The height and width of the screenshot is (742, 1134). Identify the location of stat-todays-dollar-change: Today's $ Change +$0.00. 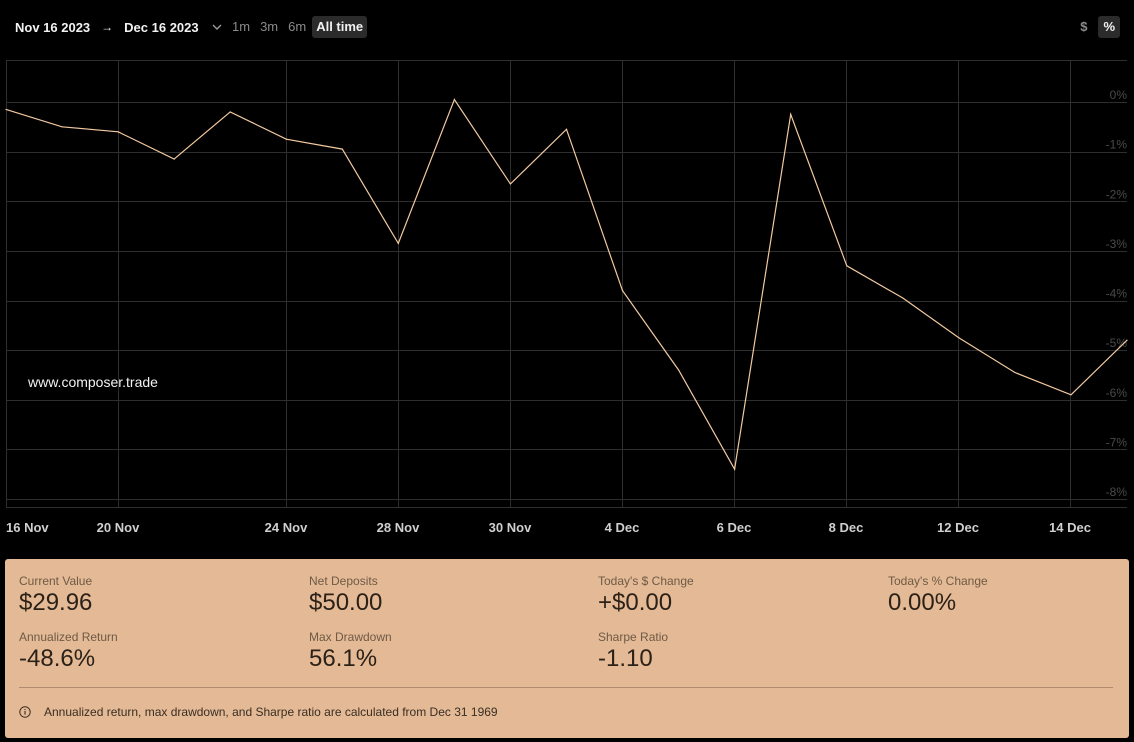
(646, 596).